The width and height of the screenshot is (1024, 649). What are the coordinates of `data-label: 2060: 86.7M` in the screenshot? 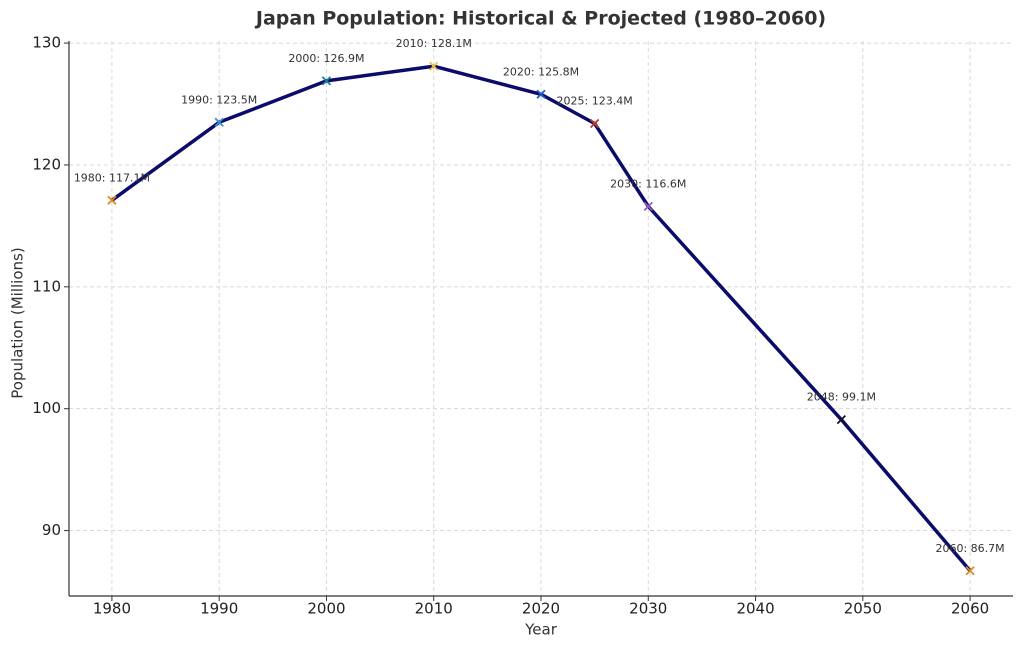 It's located at (969, 548).